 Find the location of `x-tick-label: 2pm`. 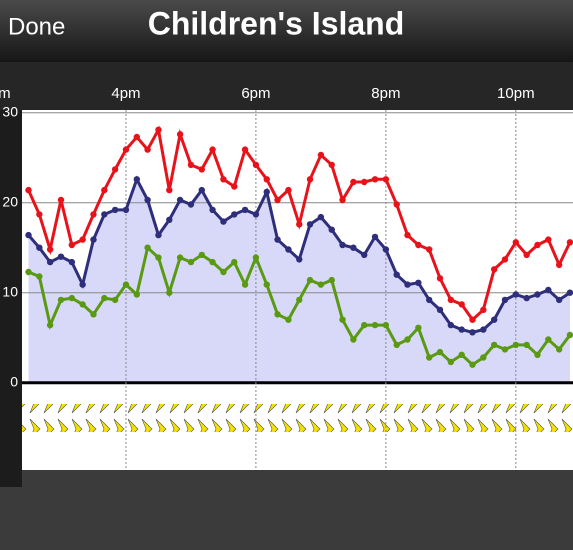

x-tick-label: 2pm is located at coordinates (5, 93).